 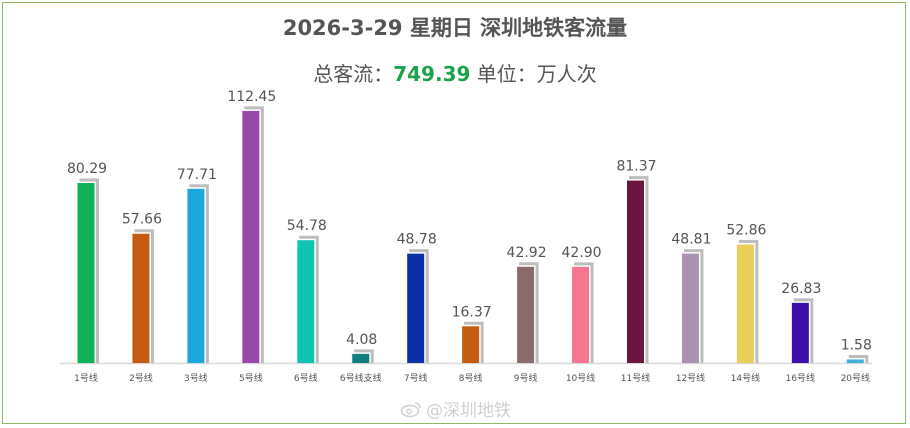 What do you see at coordinates (197, 175) in the screenshot?
I see `data-label: 77.71` at bounding box center [197, 175].